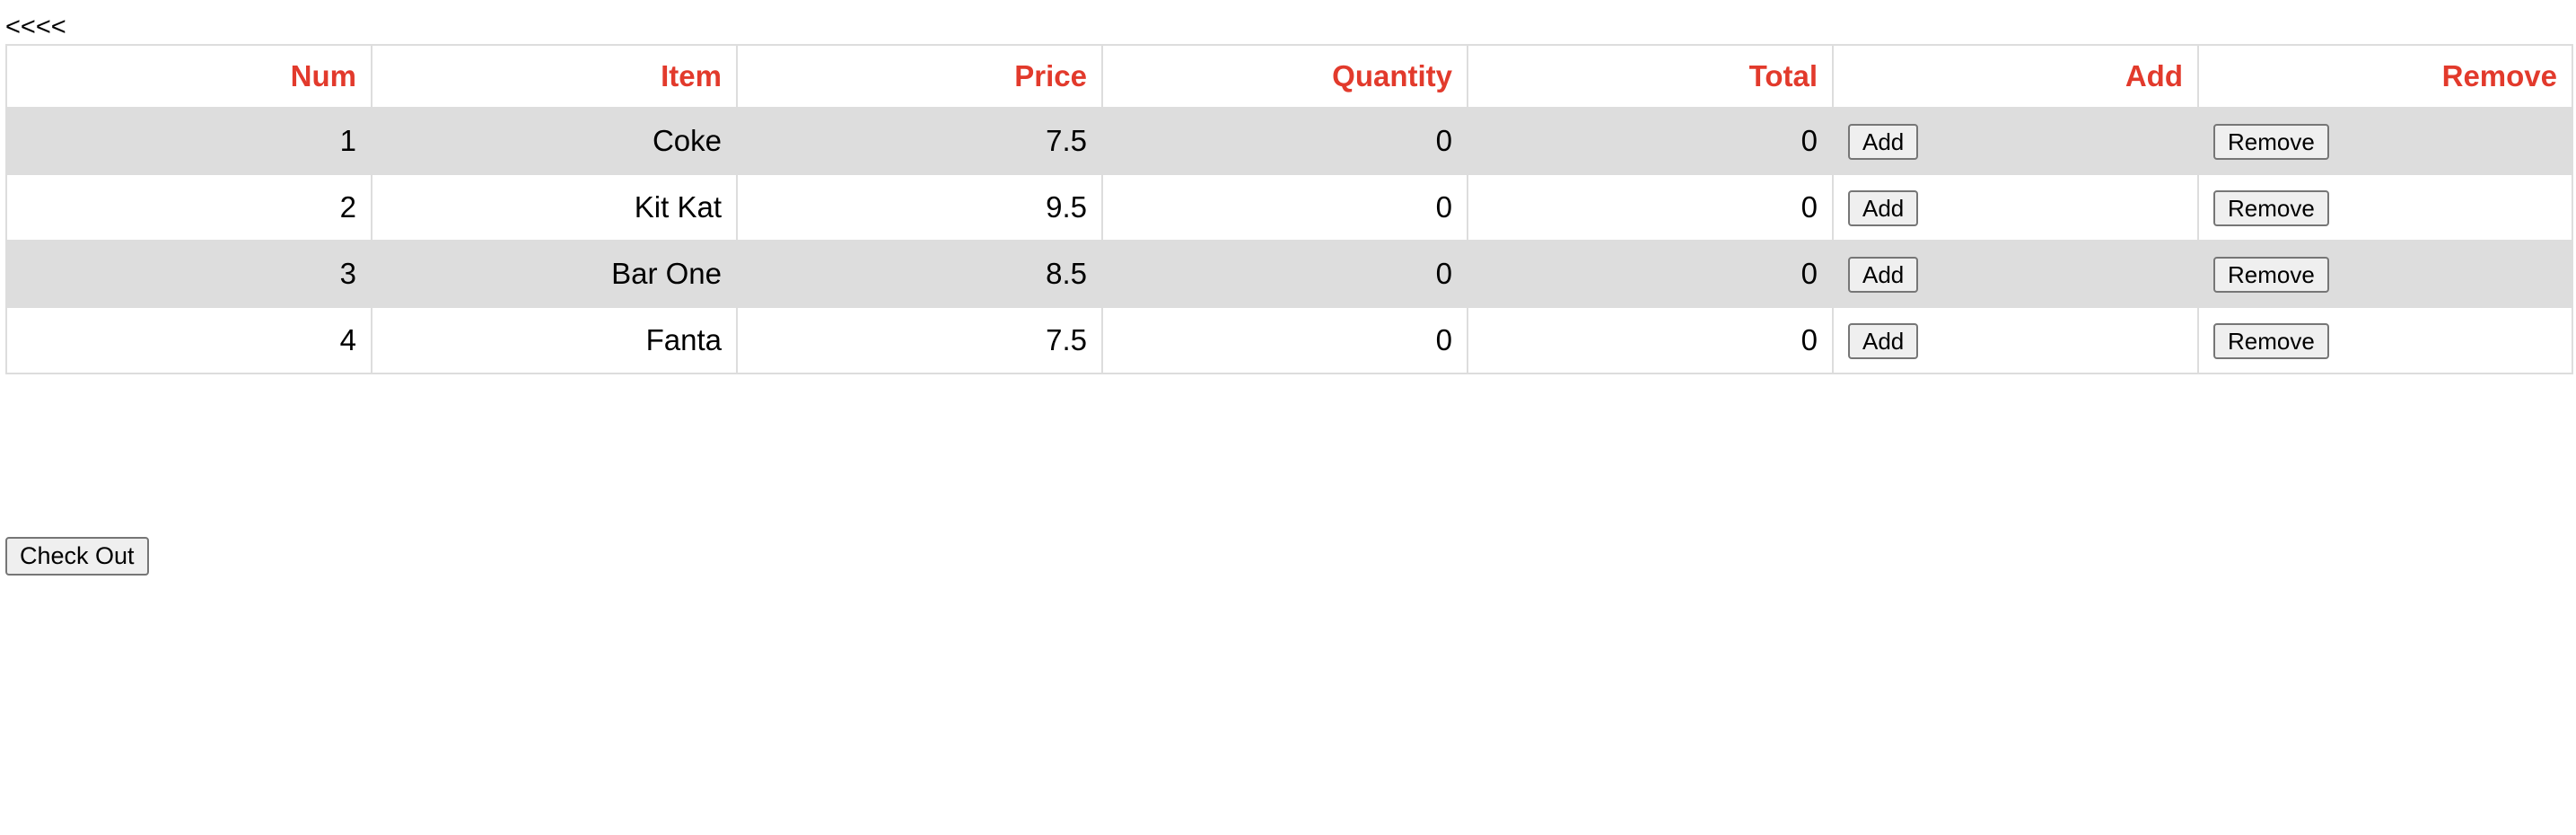  What do you see at coordinates (554, 274) in the screenshot?
I see `cell-item: Bar One` at bounding box center [554, 274].